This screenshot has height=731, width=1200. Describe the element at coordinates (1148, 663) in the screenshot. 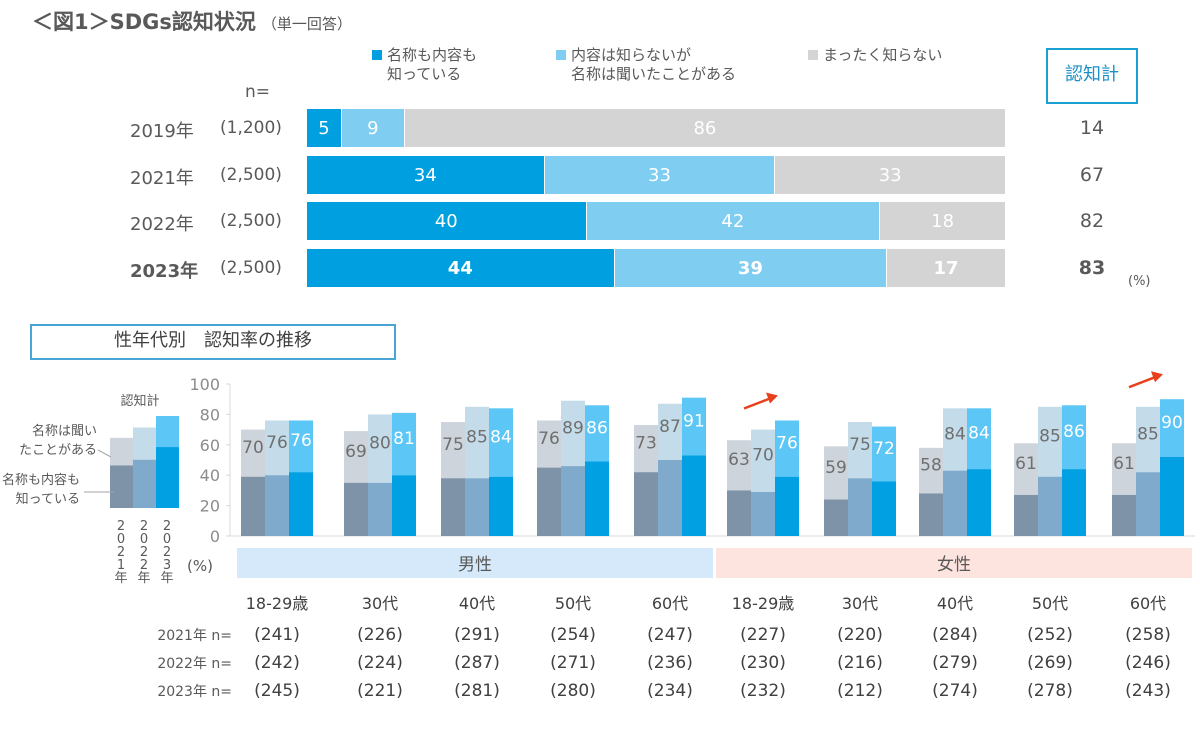

I see `n-value: (246)` at that location.